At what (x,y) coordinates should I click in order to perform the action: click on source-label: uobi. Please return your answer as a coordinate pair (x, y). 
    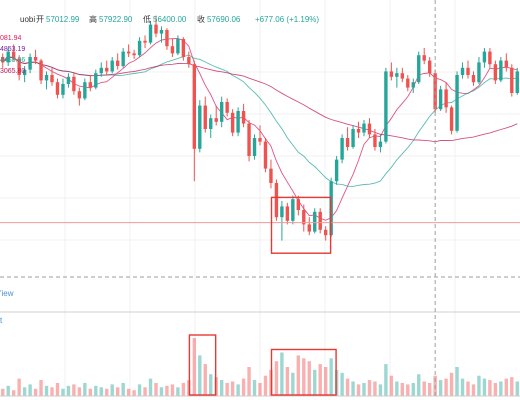
    Looking at the image, I should click on (27, 19).